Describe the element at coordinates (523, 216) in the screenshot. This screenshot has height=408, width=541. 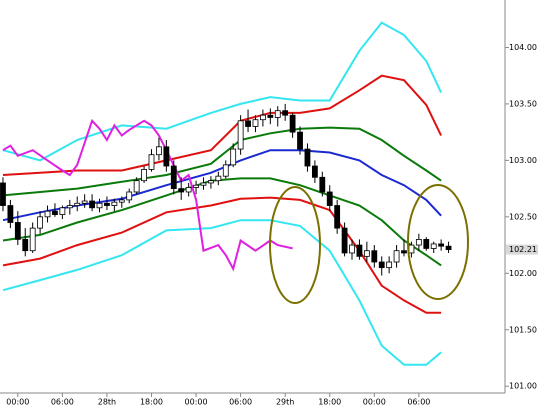
I see `y-tick-label: 102.50` at that location.